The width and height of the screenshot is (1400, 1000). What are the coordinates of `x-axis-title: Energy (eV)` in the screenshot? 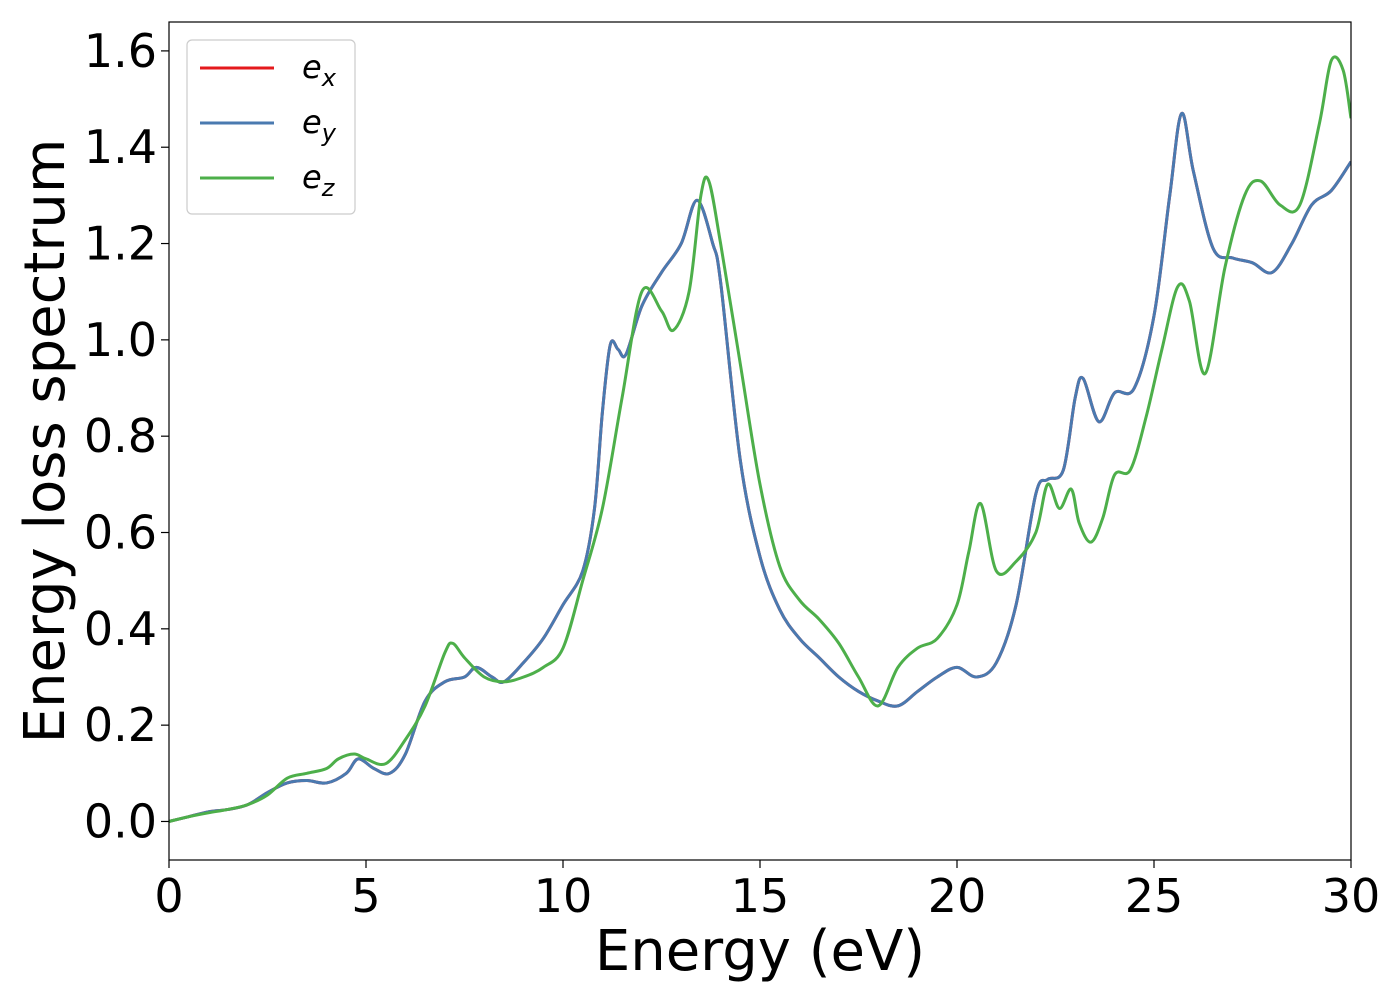 It's located at (760, 951).